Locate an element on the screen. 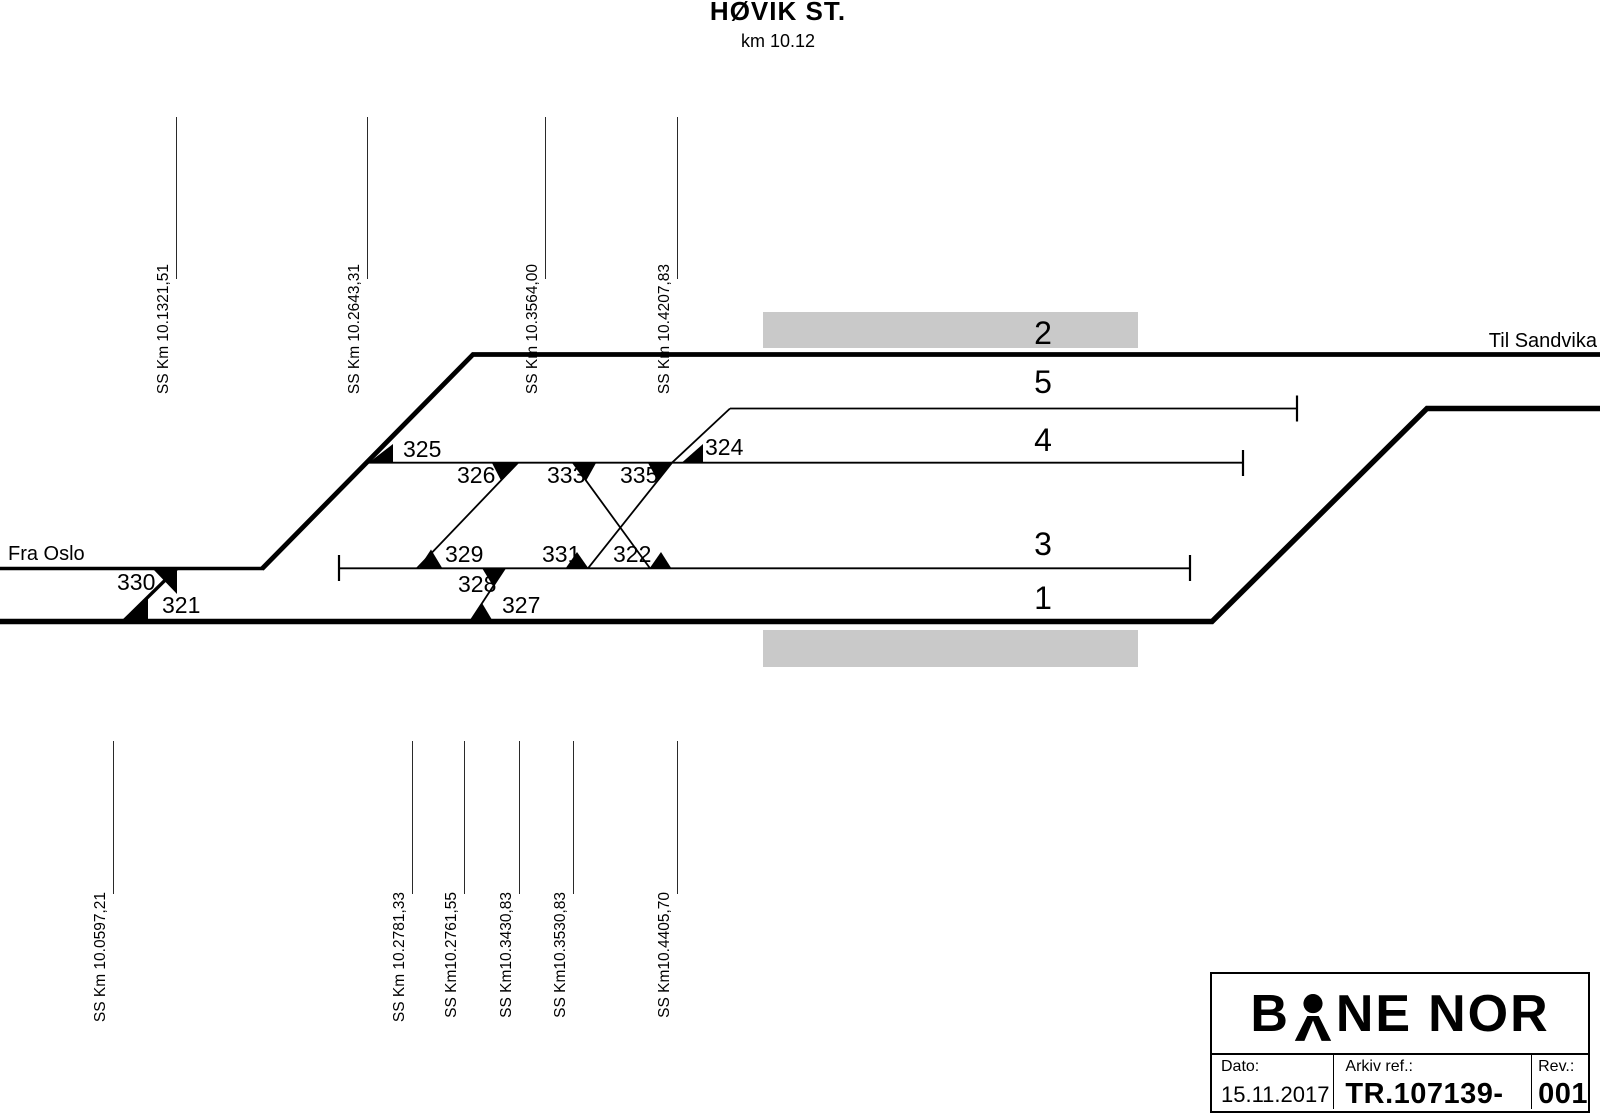  logo-text-ne: NE is located at coordinates (1374, 1013).